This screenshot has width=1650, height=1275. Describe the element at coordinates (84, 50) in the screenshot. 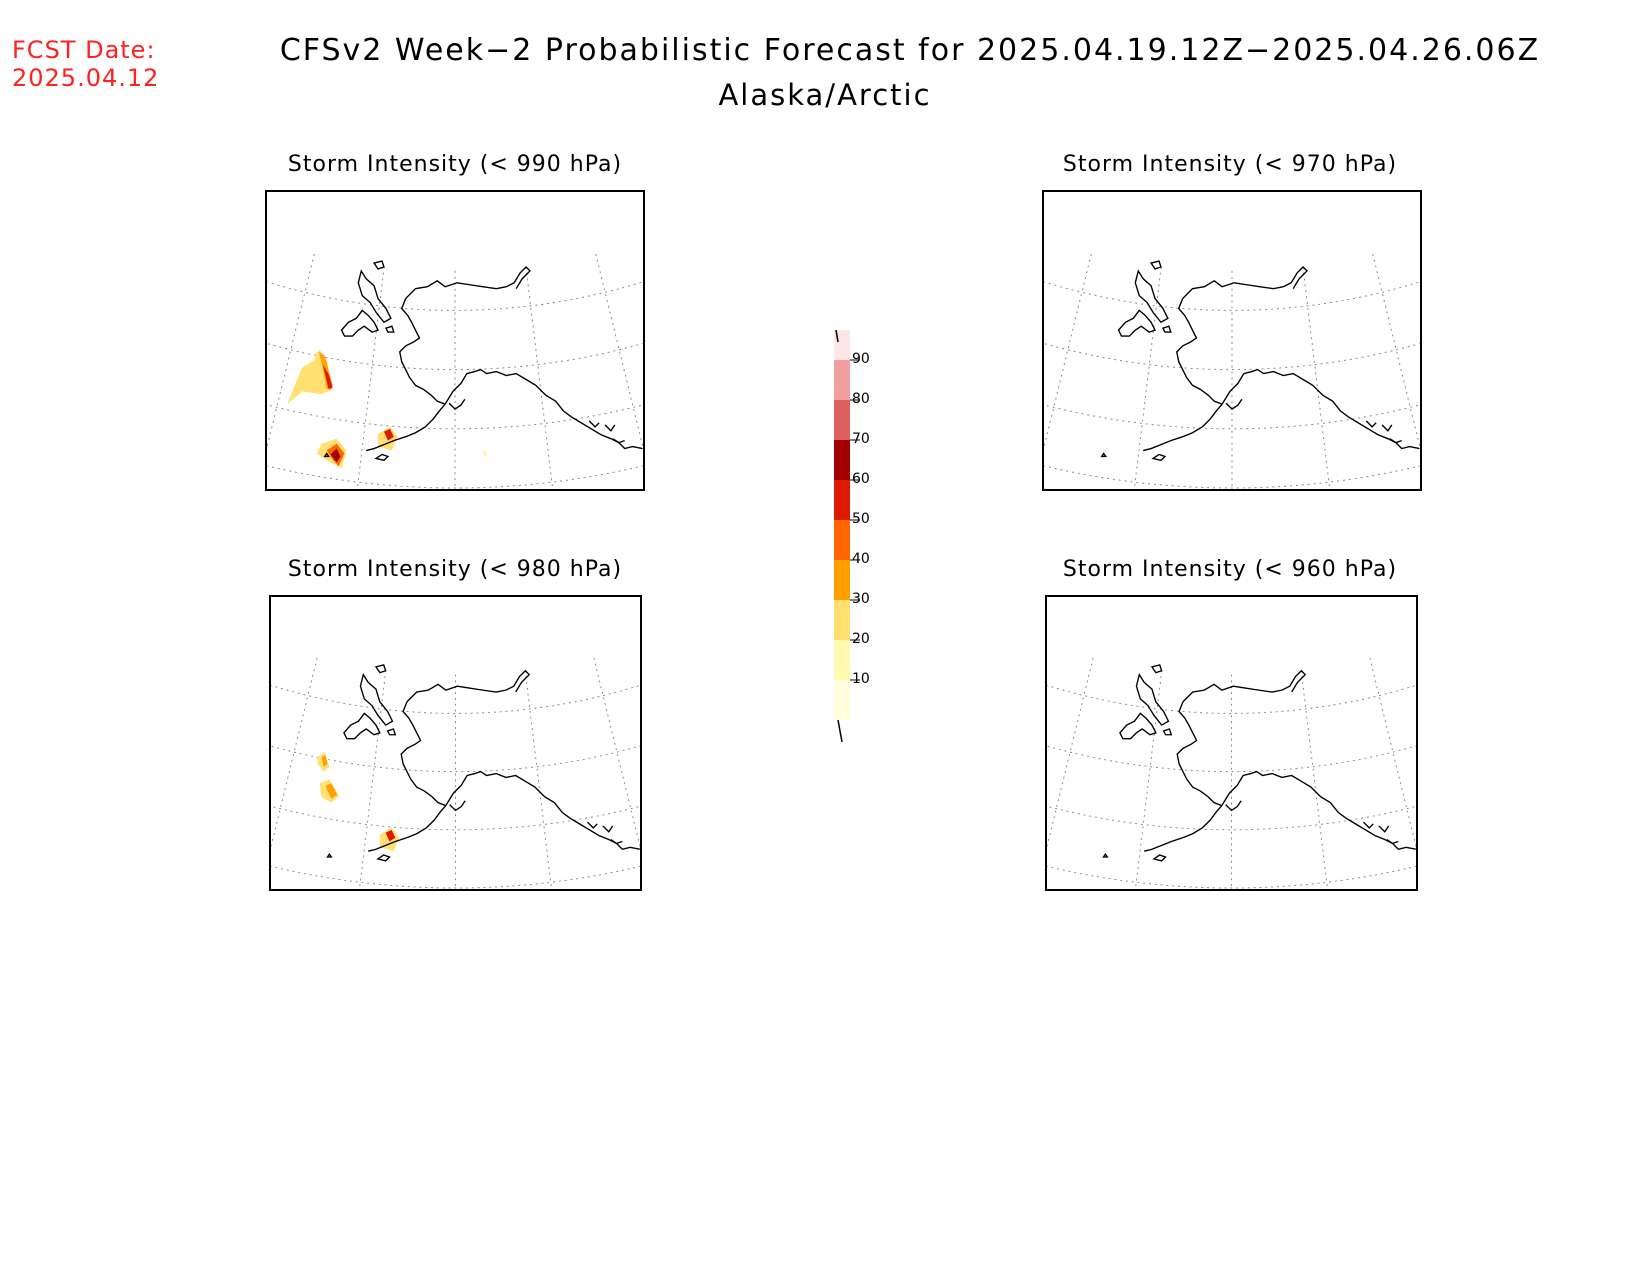

I see `forecast-date-label: FCST Date:` at that location.